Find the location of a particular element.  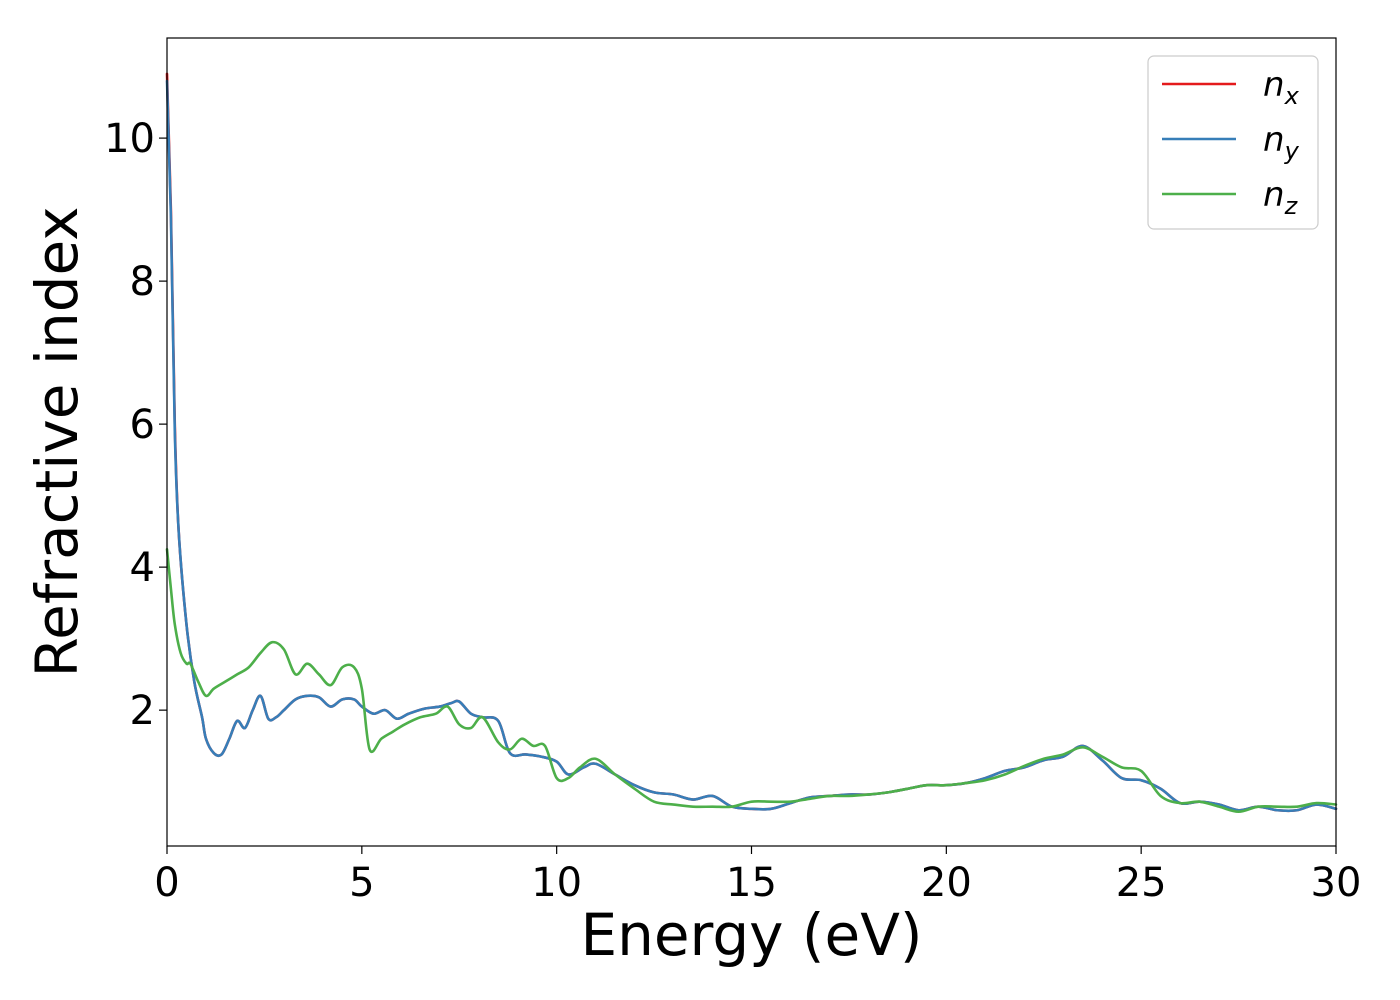

legend-box is located at coordinates (1233, 142).